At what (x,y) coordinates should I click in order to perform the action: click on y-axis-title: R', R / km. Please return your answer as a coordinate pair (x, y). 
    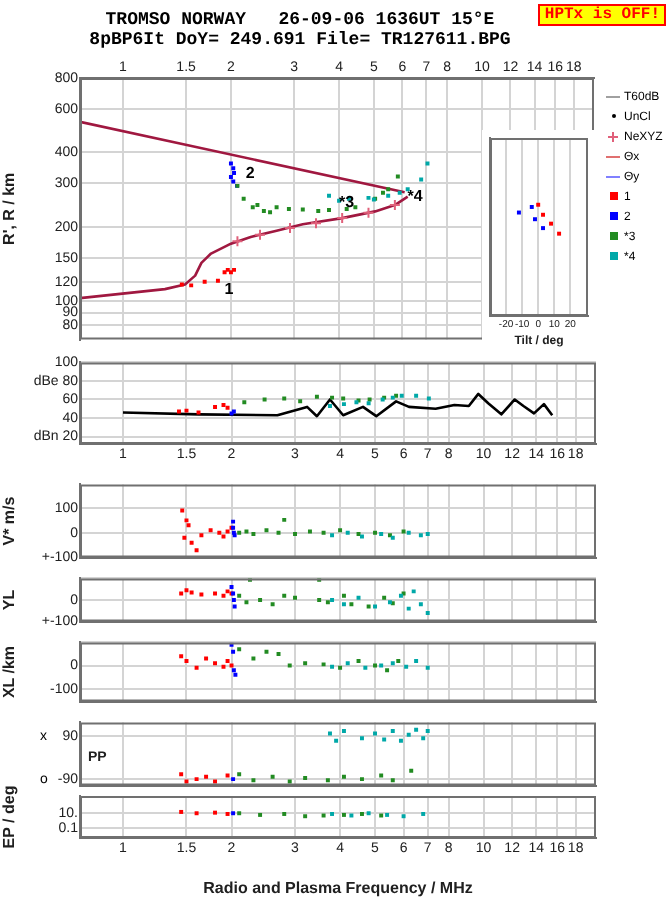
    Looking at the image, I should click on (9, 208).